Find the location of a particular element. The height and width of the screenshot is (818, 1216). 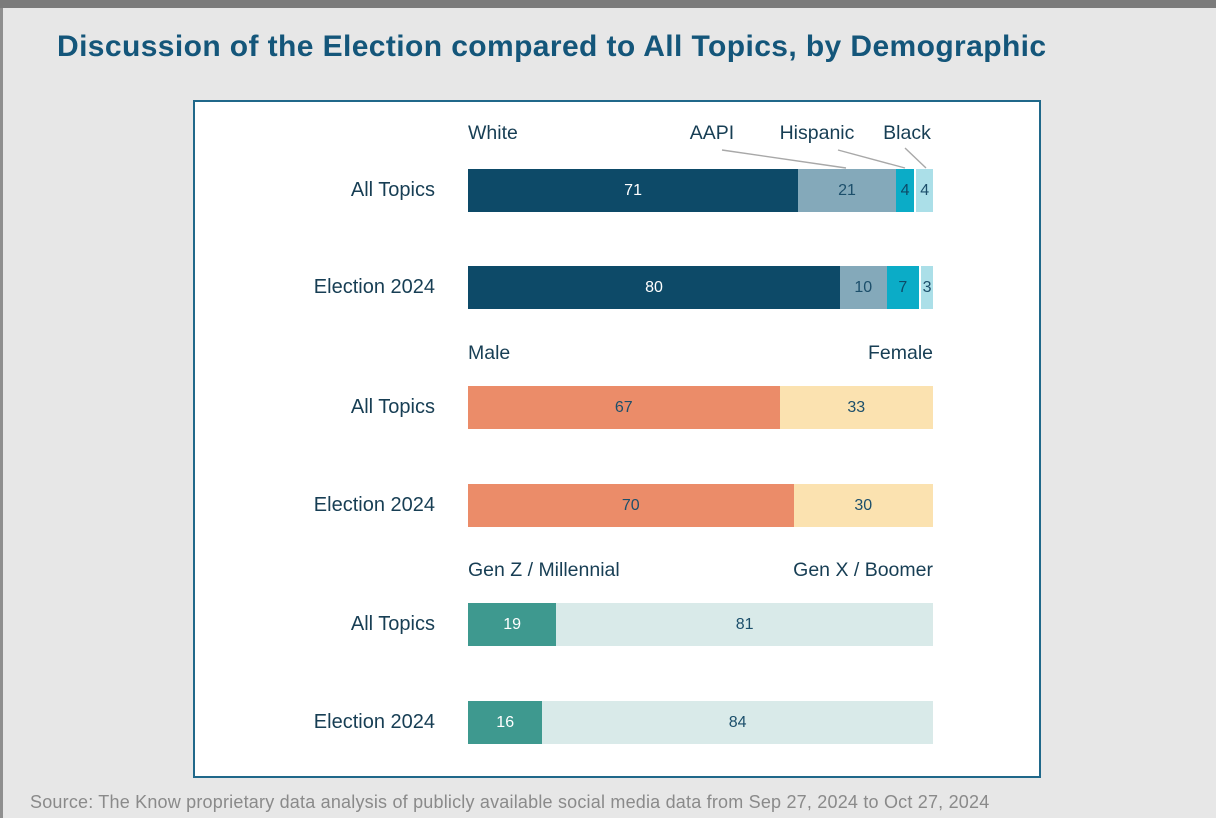

segment-value: 84 is located at coordinates (737, 722).